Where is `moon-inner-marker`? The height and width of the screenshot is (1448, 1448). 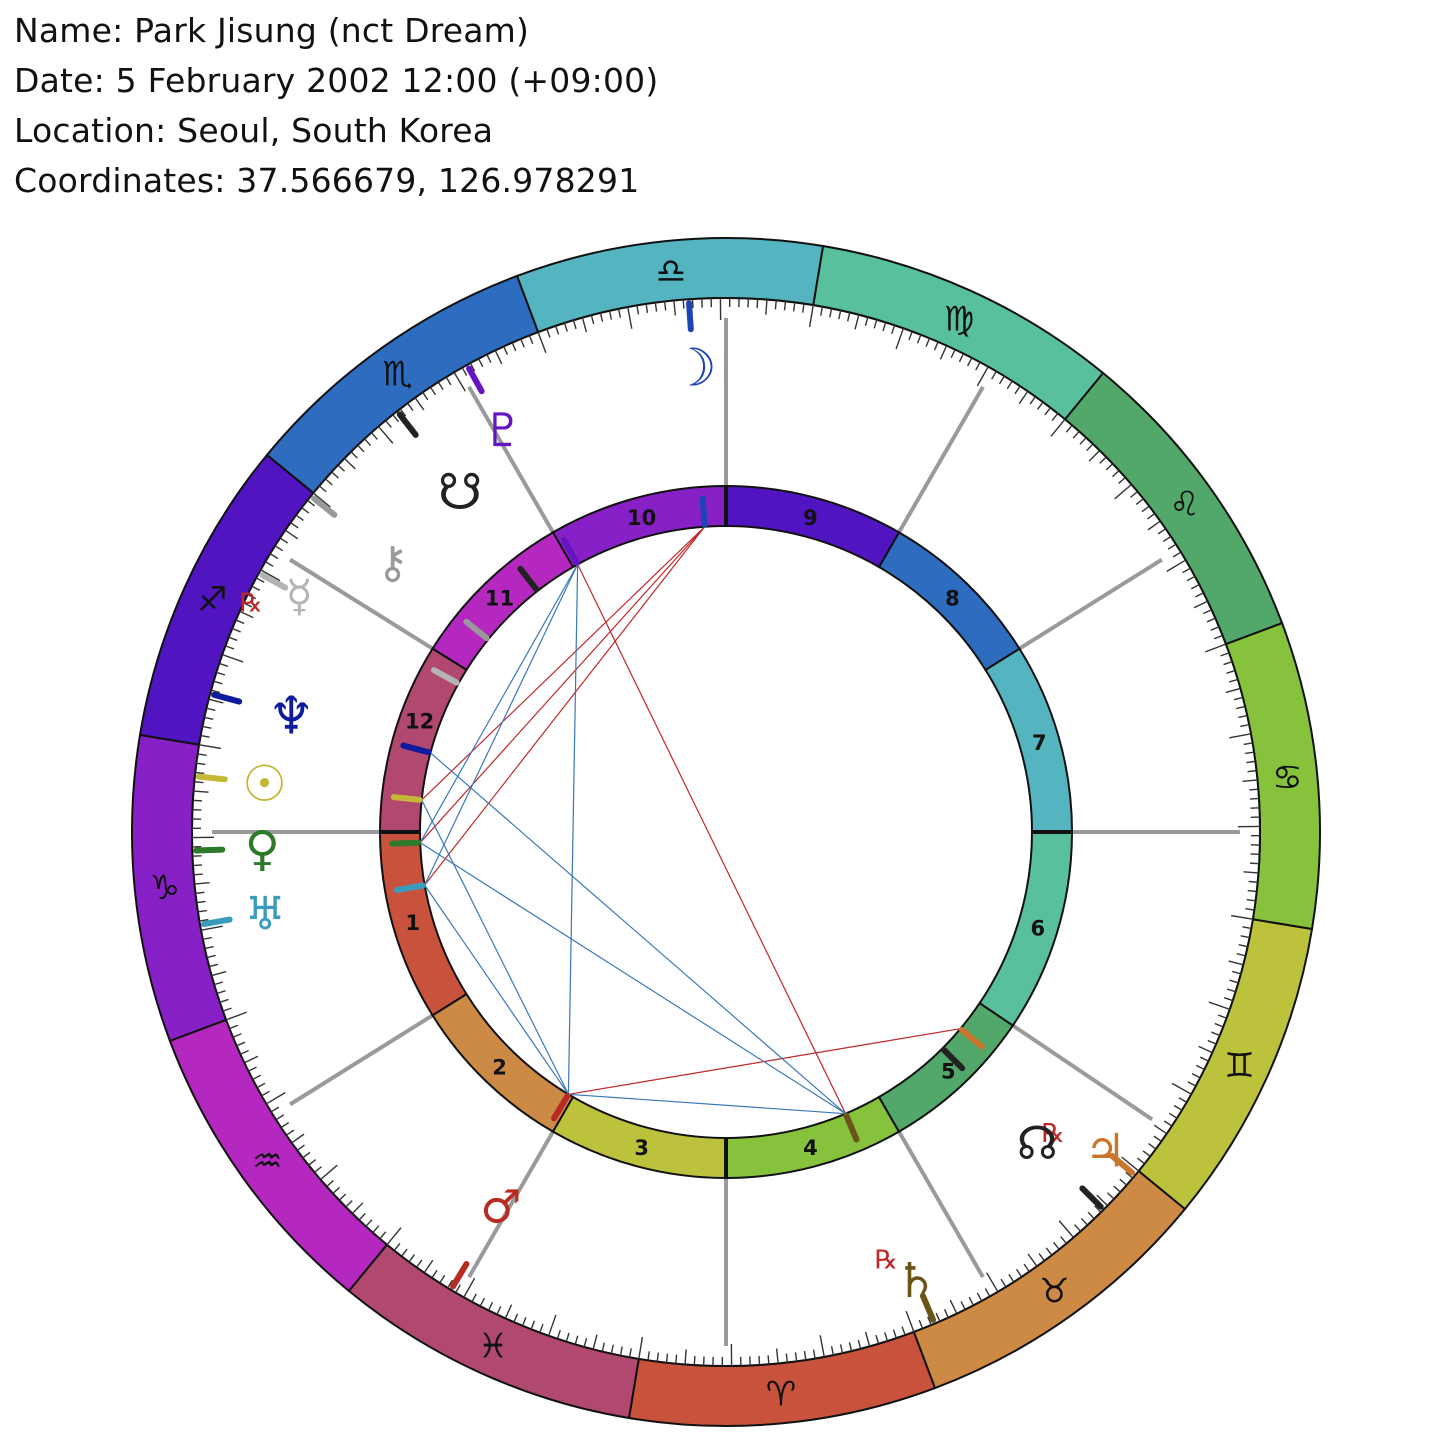
moon-inner-marker is located at coordinates (703, 511).